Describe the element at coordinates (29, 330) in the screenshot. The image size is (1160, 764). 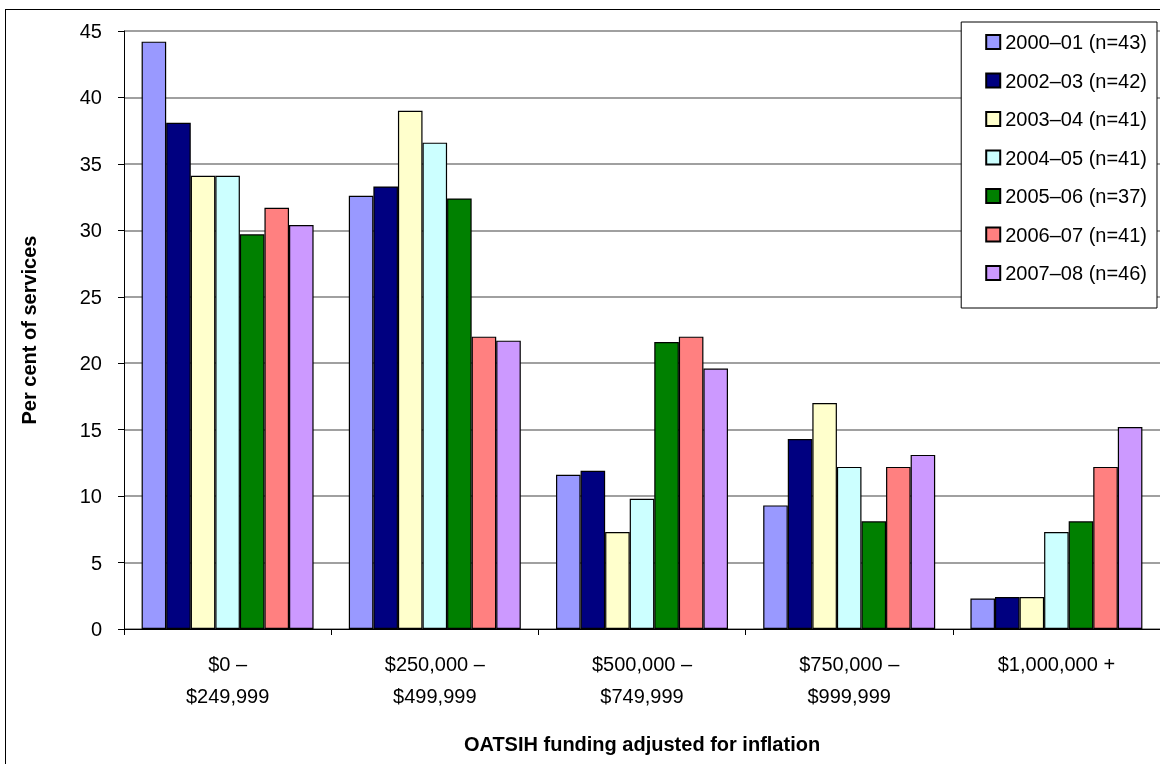
I see `y-axis-title: Per cent of services` at that location.